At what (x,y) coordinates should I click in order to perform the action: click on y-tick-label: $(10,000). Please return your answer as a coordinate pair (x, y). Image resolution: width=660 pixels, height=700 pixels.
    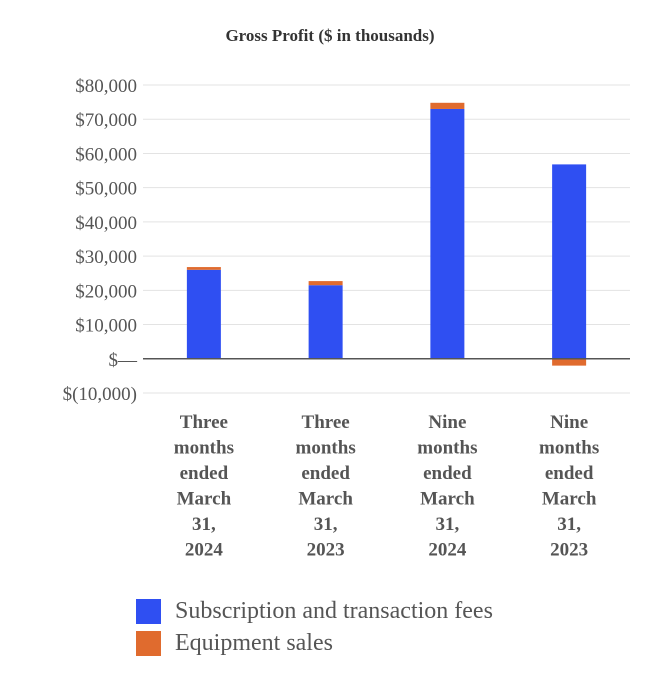
    Looking at the image, I should click on (100, 394).